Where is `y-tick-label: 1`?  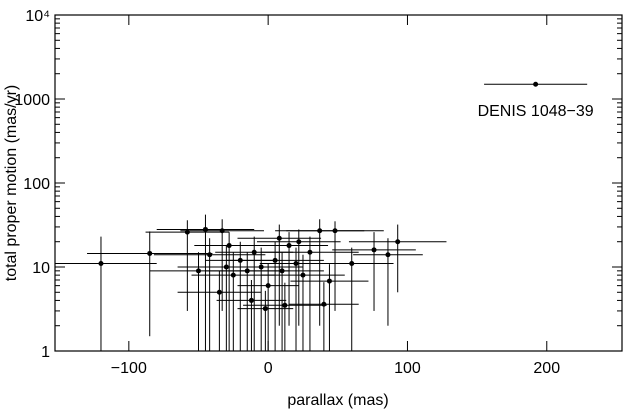
y-tick-label: 1 is located at coordinates (45, 352).